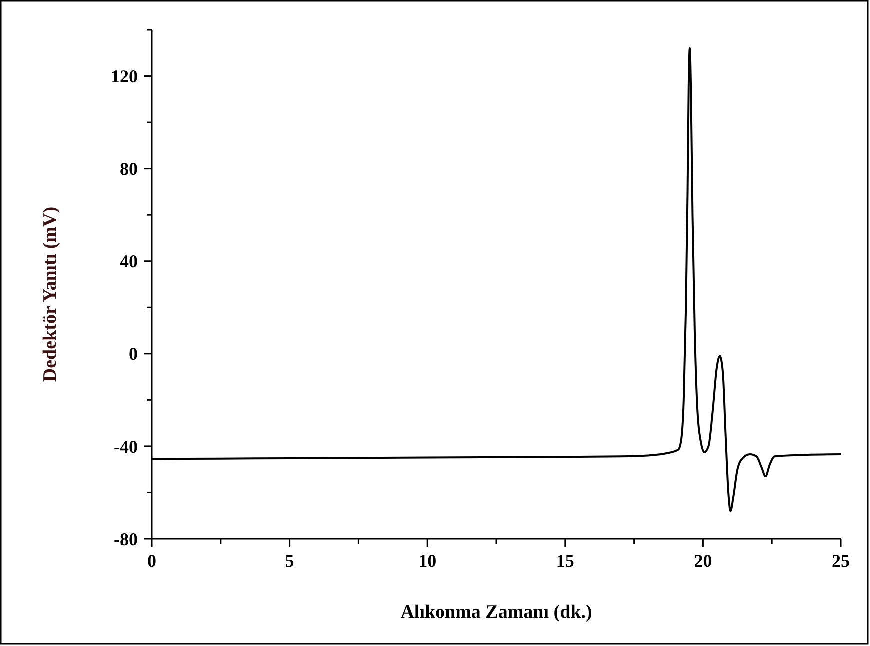 This screenshot has width=870, height=646. I want to click on x-axis-title: Alıkonma Zamanı (dk.), so click(496, 612).